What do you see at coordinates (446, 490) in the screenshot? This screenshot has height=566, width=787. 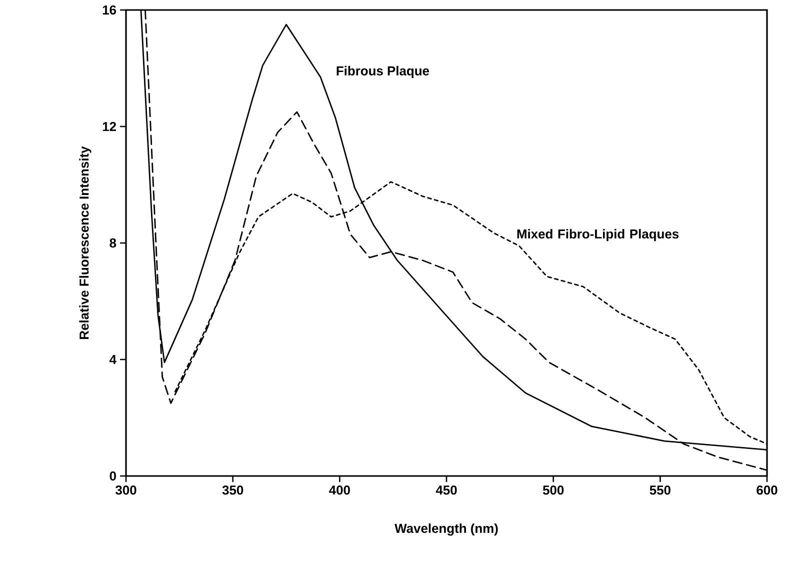 I see `x-tick-label: 450` at bounding box center [446, 490].